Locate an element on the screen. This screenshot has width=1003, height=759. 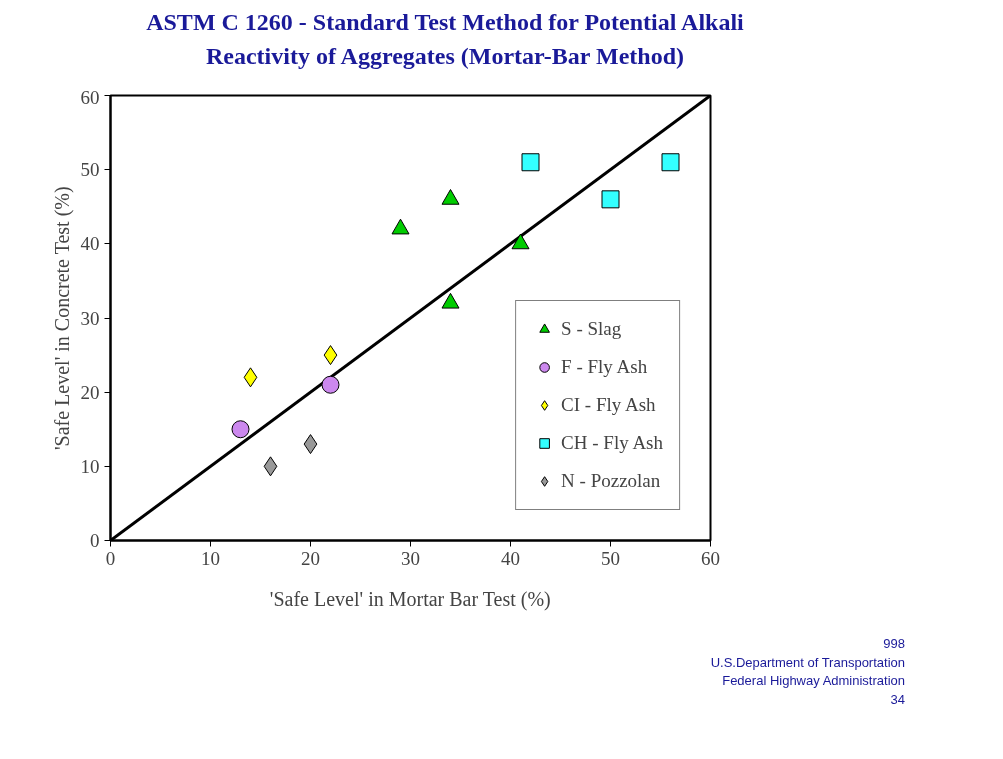
y-tick-label: 60 is located at coordinates (90, 97).